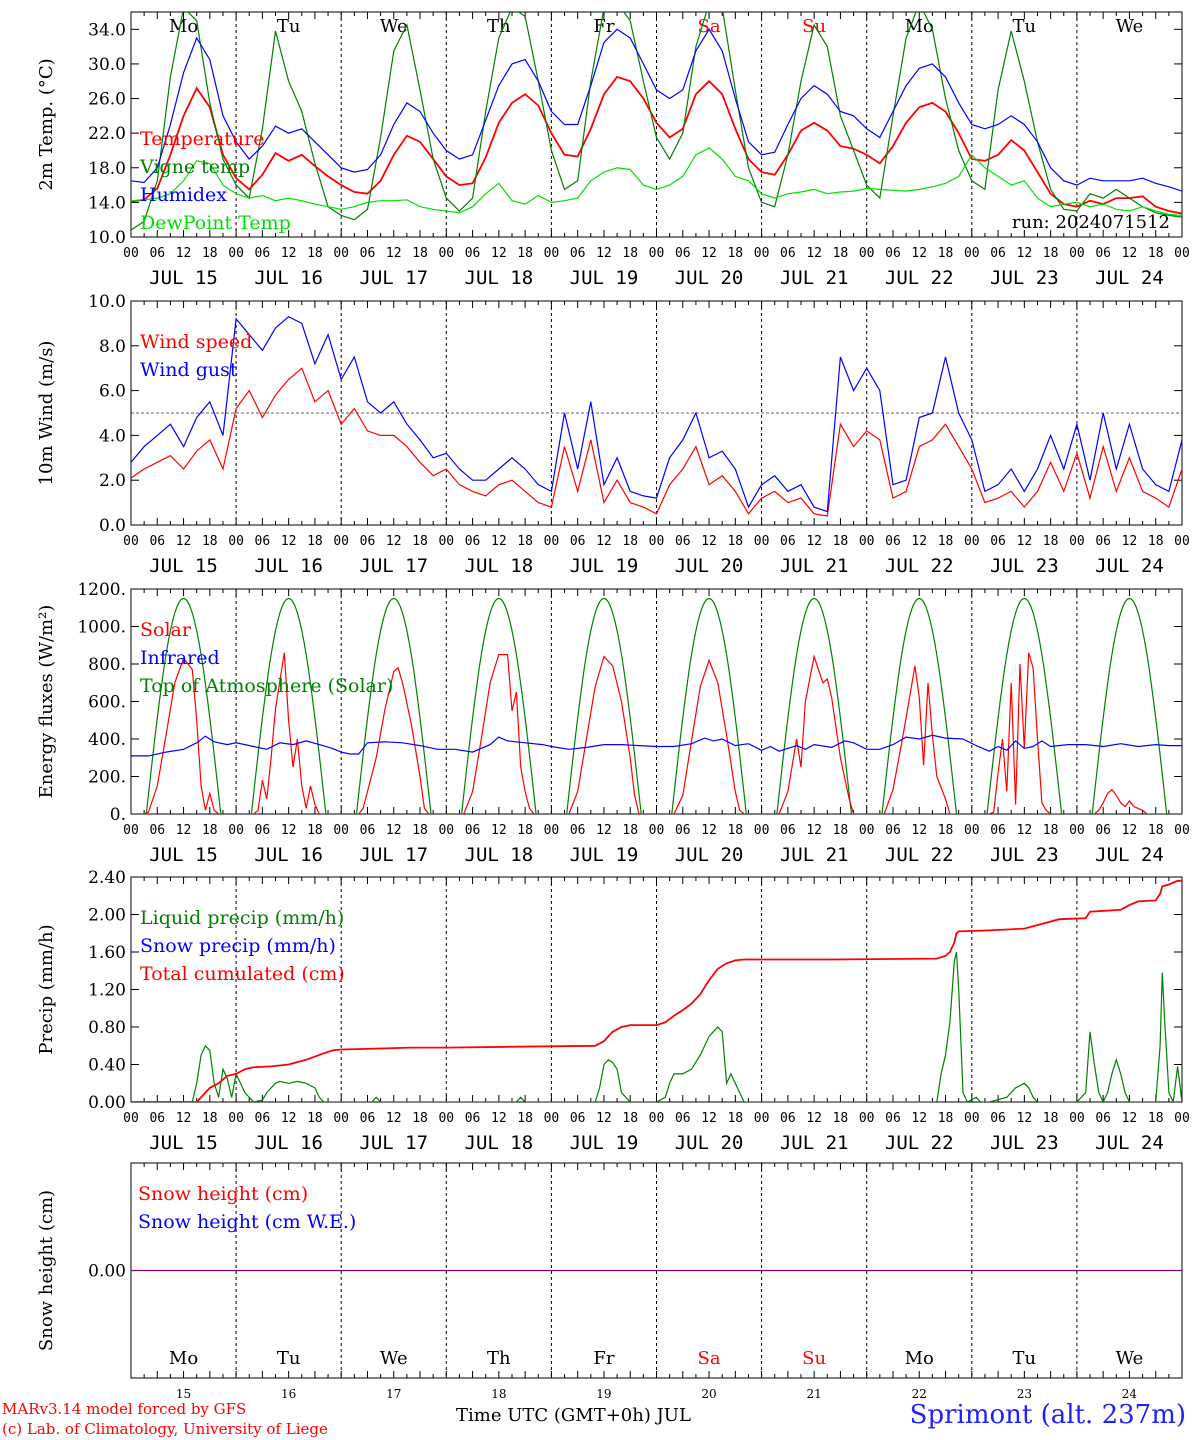  Describe the element at coordinates (656, 733) in the screenshot. I see `series-line-solar` at that location.